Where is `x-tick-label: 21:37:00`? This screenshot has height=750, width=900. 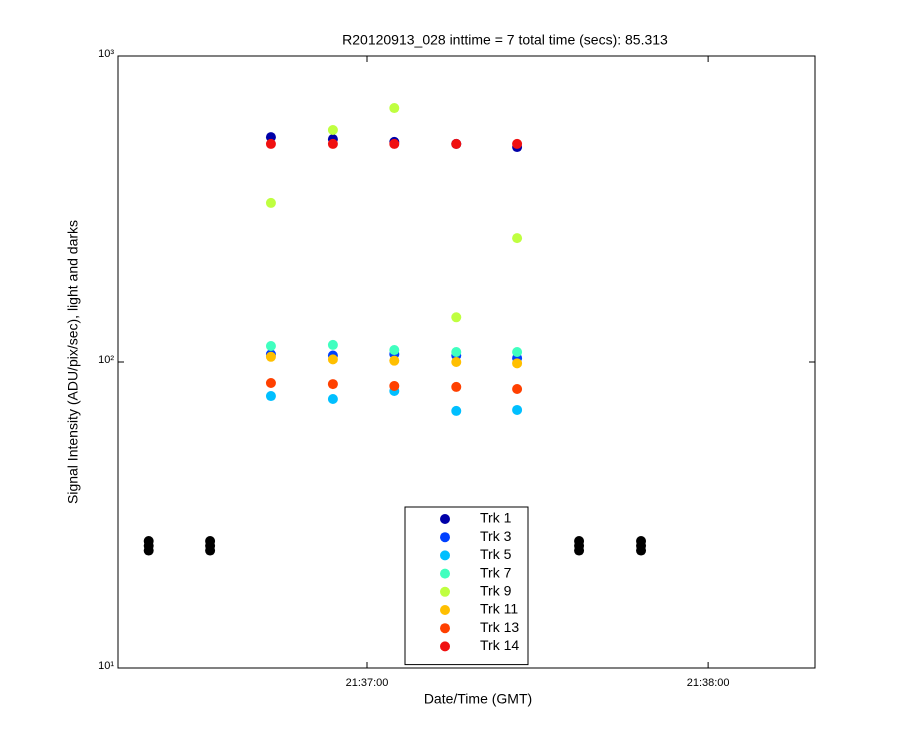
x-tick-label: 21:37:00 is located at coordinates (367, 683).